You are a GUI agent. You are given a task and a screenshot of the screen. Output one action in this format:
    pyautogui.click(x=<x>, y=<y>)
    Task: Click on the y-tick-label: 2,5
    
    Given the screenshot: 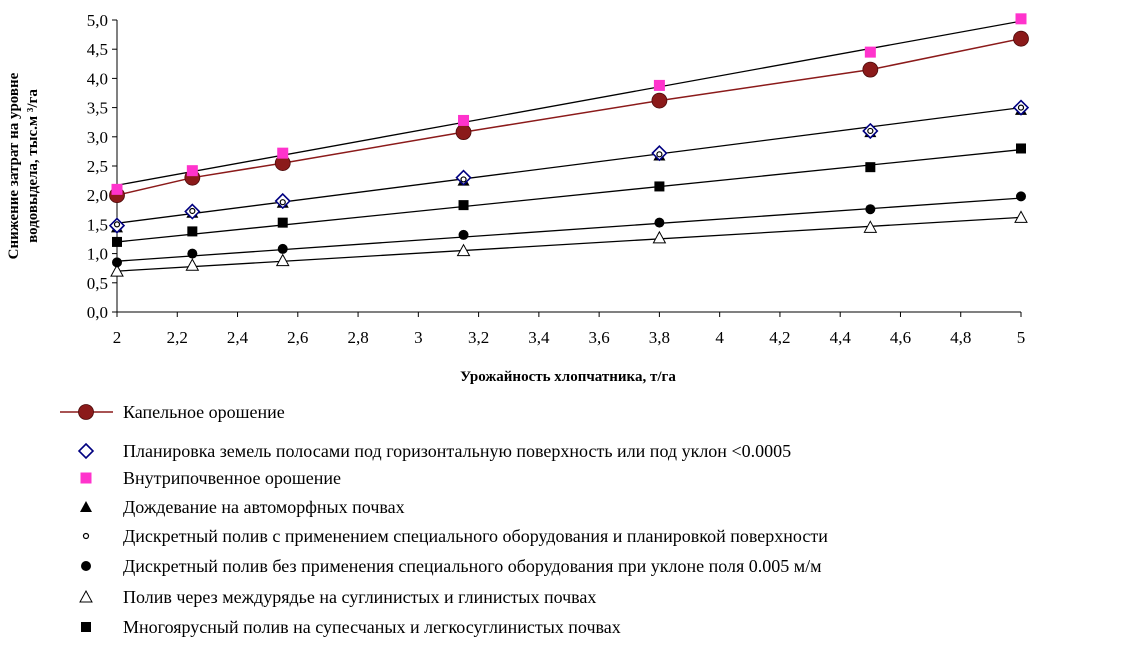 What is the action you would take?
    pyautogui.click(x=97, y=166)
    